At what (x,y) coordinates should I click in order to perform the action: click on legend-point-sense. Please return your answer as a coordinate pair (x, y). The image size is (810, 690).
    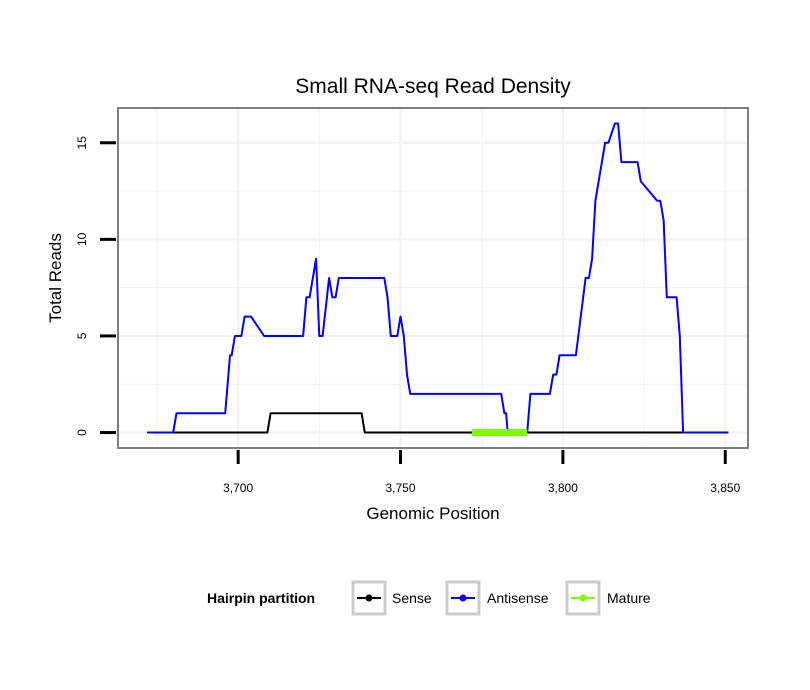
    Looking at the image, I should click on (369, 598).